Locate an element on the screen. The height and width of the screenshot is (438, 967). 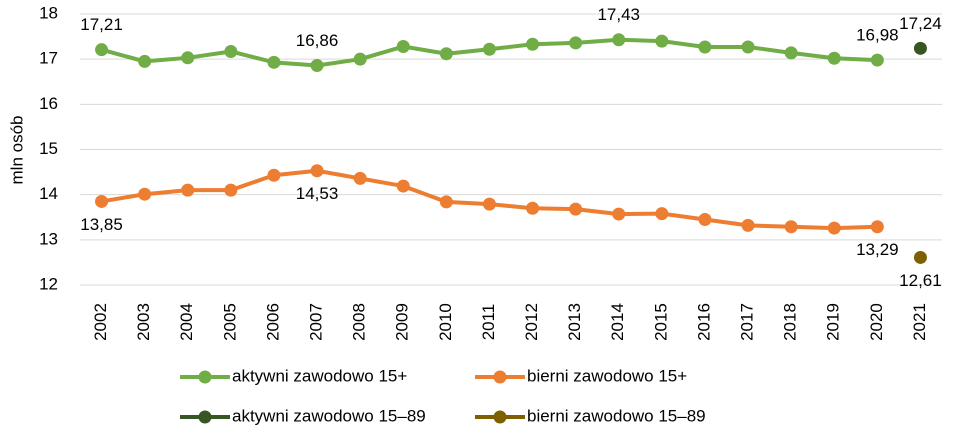
x-tick-label: 2005 is located at coordinates (229, 322).